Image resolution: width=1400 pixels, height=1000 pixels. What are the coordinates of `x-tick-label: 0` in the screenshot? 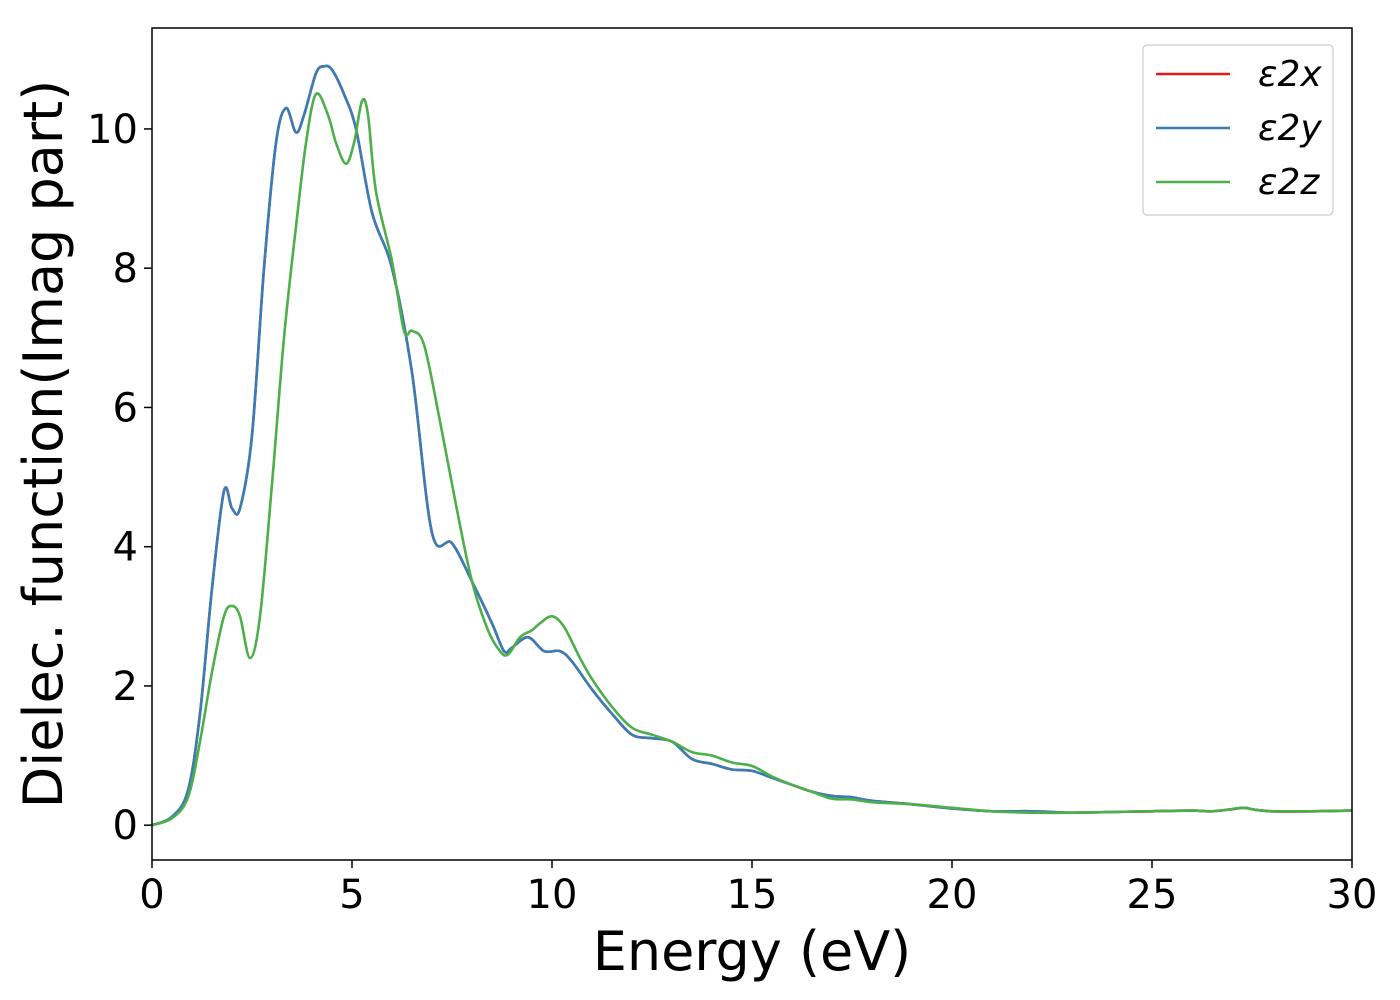 It's located at (151, 895).